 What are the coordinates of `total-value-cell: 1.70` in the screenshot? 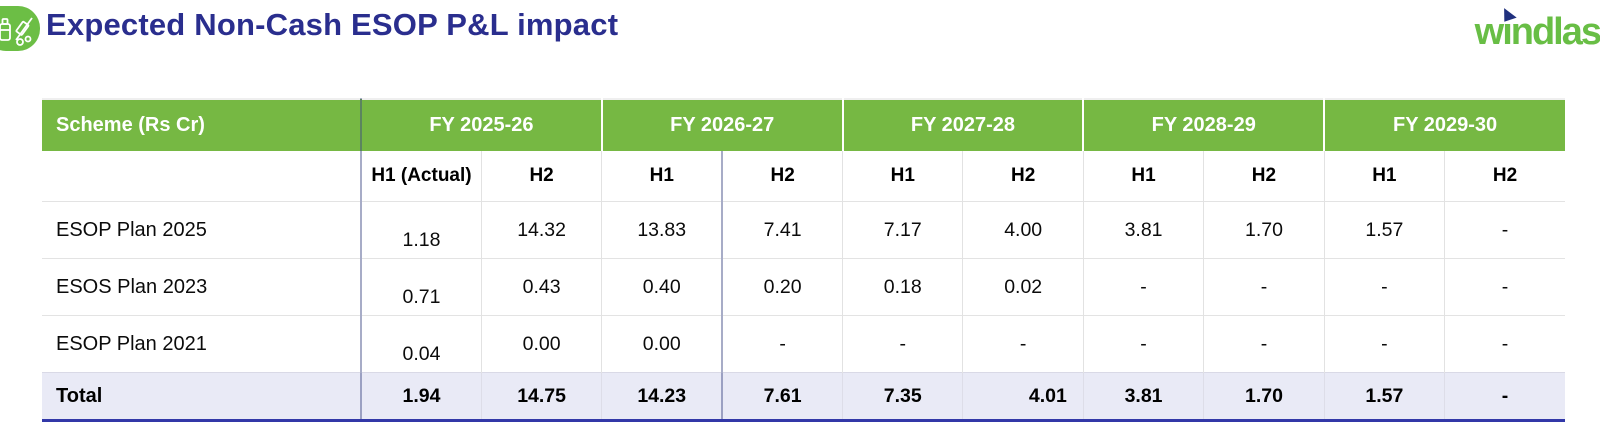 It's located at (1264, 396).